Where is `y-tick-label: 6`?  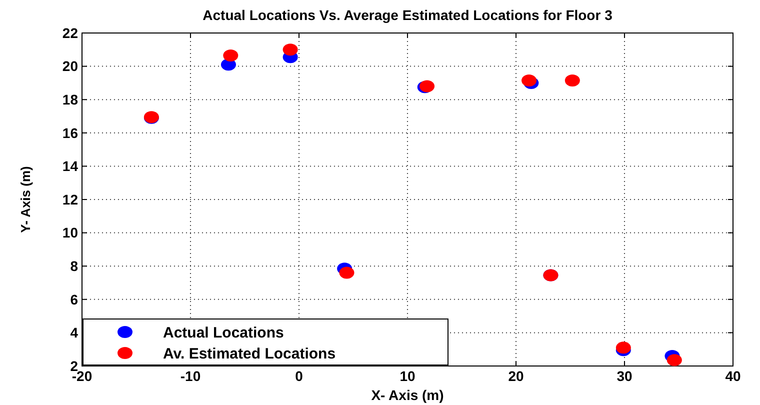 y-tick-label: 6 is located at coordinates (74, 299).